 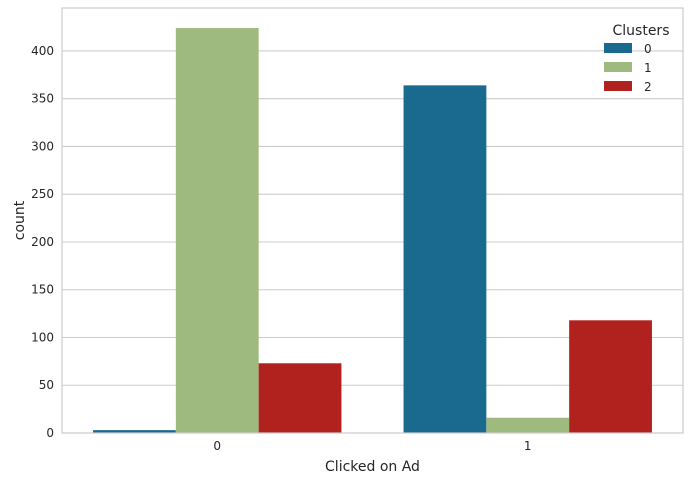 I want to click on legend-label-0: 0, so click(x=648, y=49).